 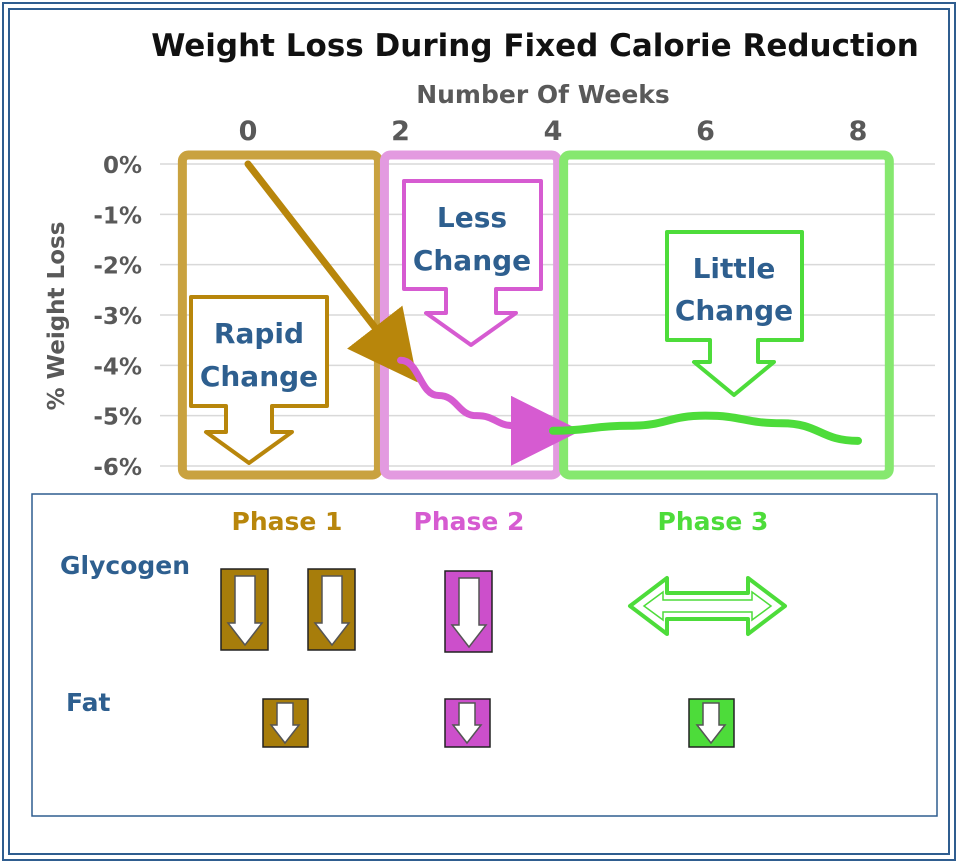 I want to click on callout-rapid-change: Rapid Change, so click(x=259, y=380).